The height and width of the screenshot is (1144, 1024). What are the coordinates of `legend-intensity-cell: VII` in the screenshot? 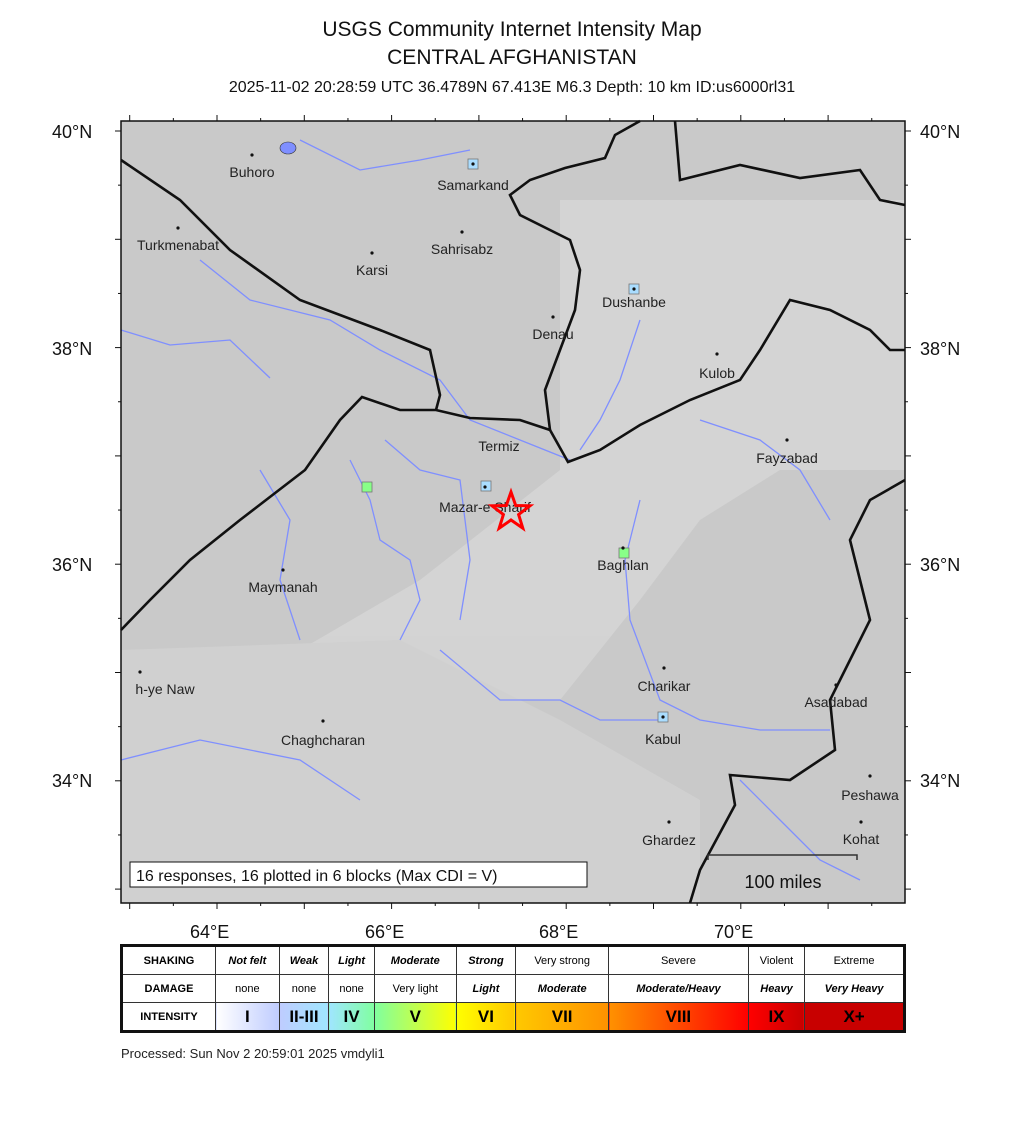 It's located at (562, 1017).